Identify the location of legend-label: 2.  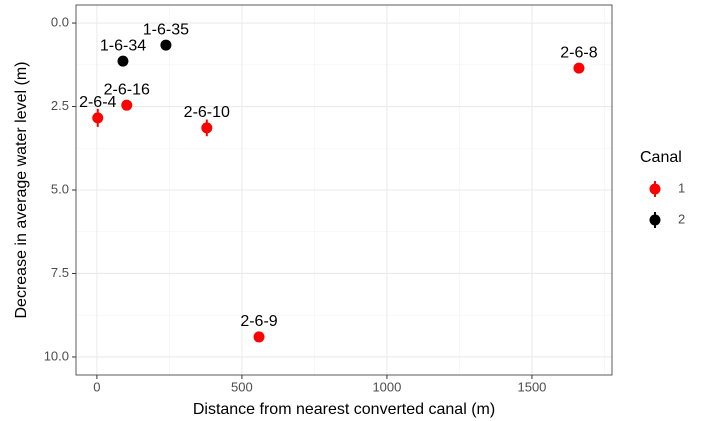
(681, 218).